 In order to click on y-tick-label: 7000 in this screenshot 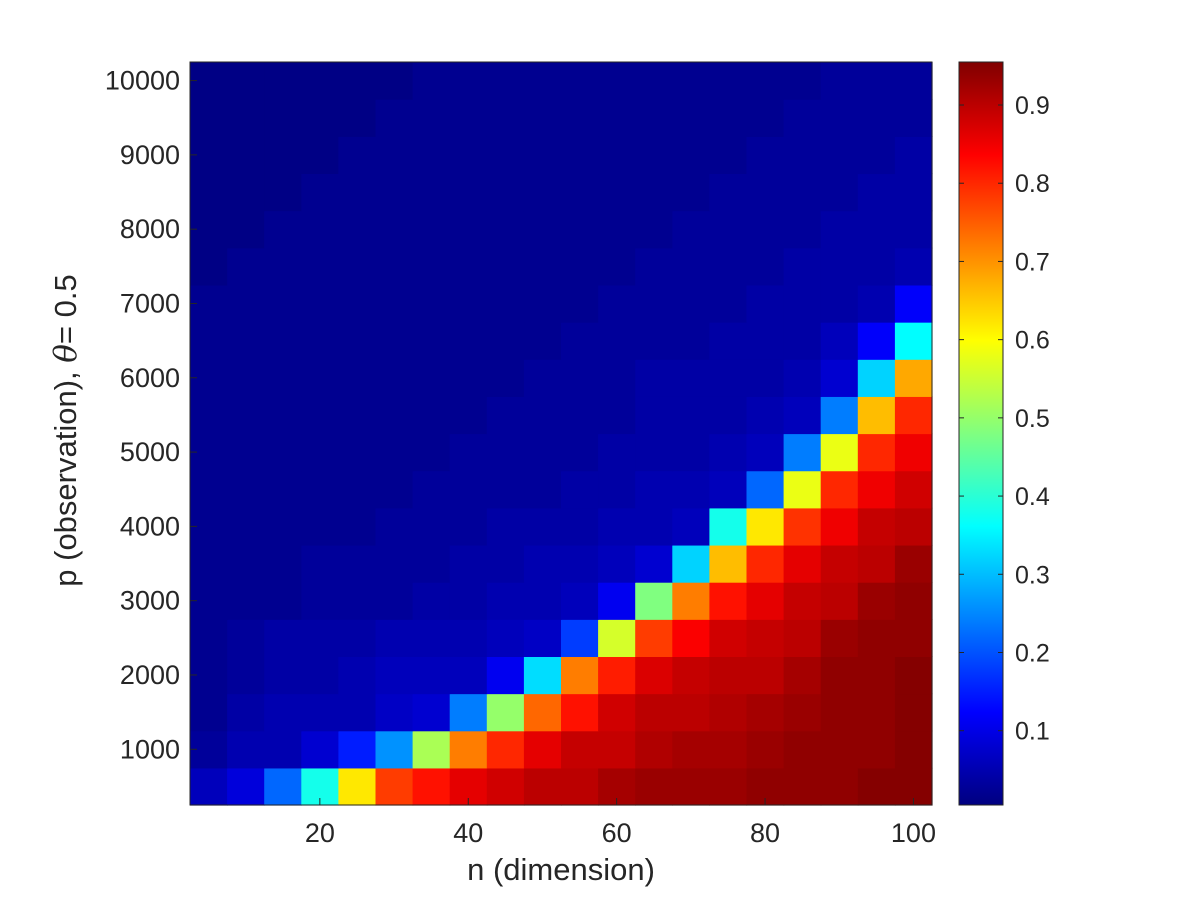, I will do `click(150, 303)`.